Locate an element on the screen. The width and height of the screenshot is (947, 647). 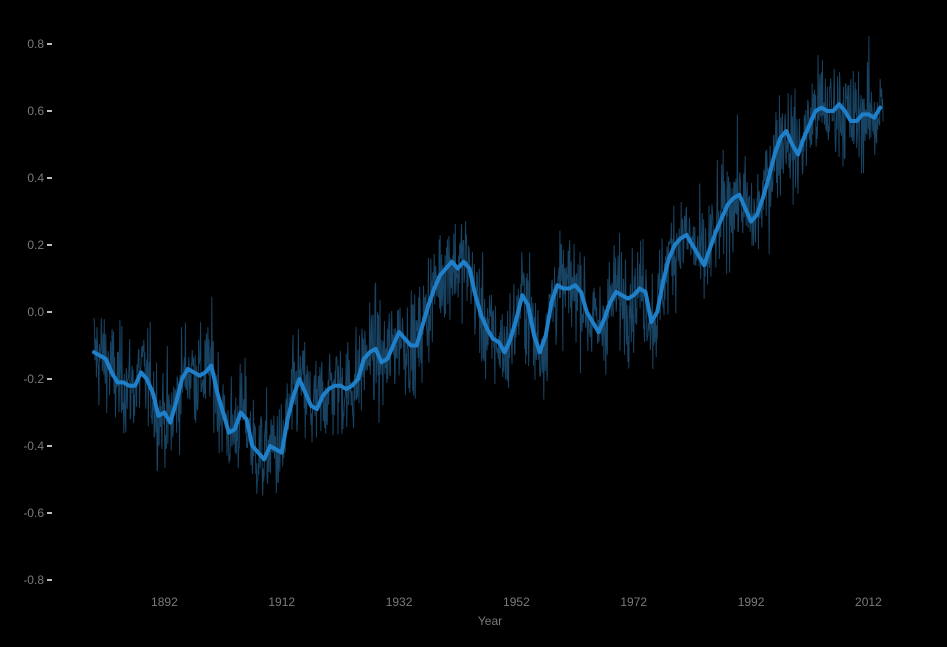
x-tick-label: 2012 is located at coordinates (868, 602).